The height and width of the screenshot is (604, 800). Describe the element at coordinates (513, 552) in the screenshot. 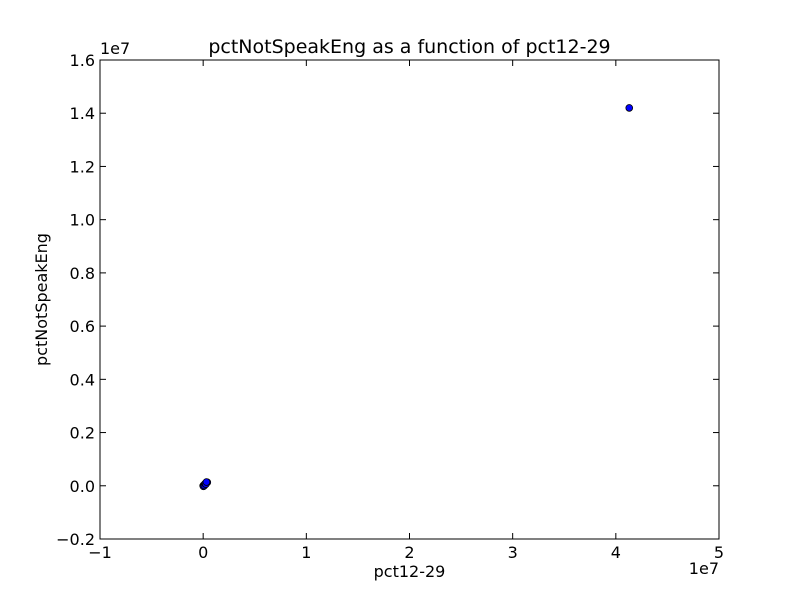

I see `x-tick-label: 3` at that location.